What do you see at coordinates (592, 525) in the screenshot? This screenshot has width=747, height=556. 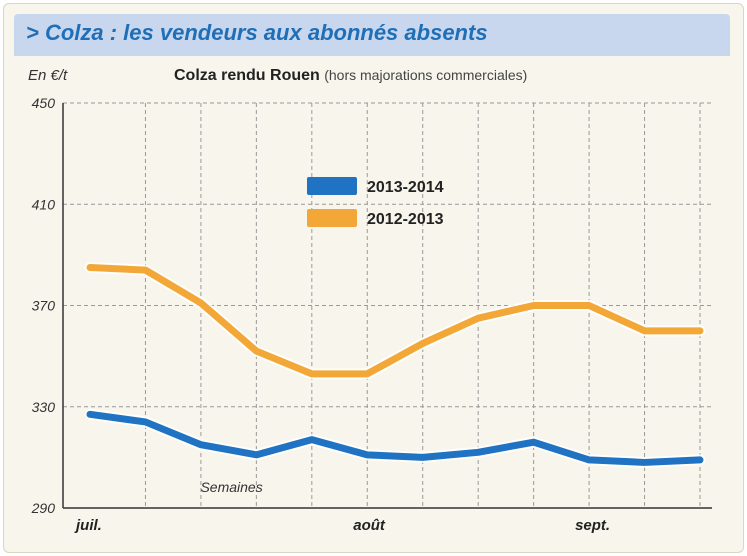 I see `x-tick-label: sept.` at bounding box center [592, 525].